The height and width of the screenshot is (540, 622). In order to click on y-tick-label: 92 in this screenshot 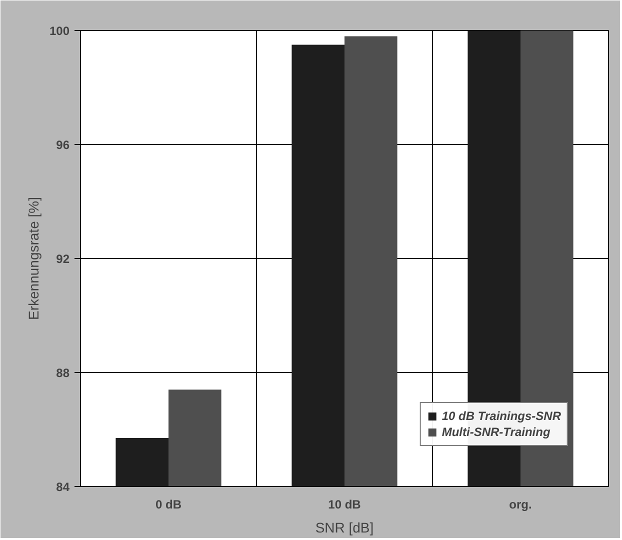, I will do `click(63, 259)`.